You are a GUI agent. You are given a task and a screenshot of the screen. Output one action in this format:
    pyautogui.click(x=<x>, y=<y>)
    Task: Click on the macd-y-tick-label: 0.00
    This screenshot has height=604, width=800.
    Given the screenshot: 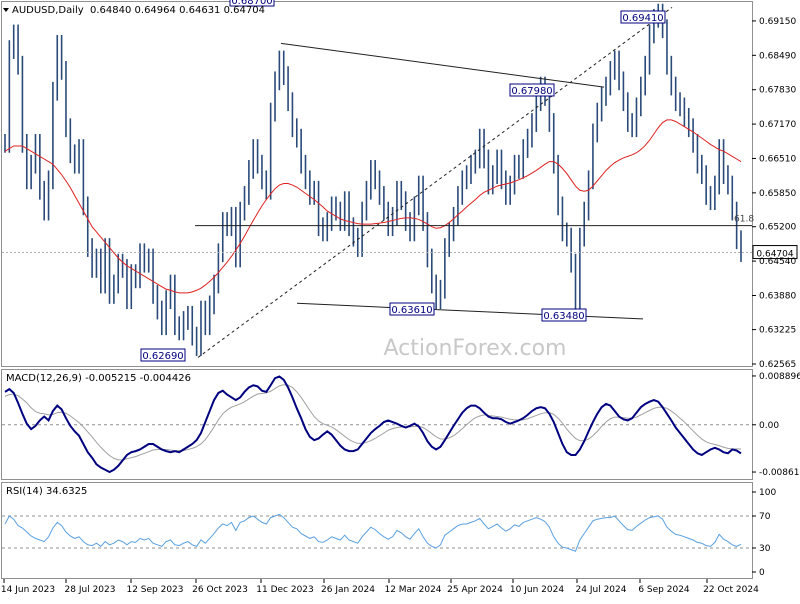 What is the action you would take?
    pyautogui.click(x=769, y=426)
    